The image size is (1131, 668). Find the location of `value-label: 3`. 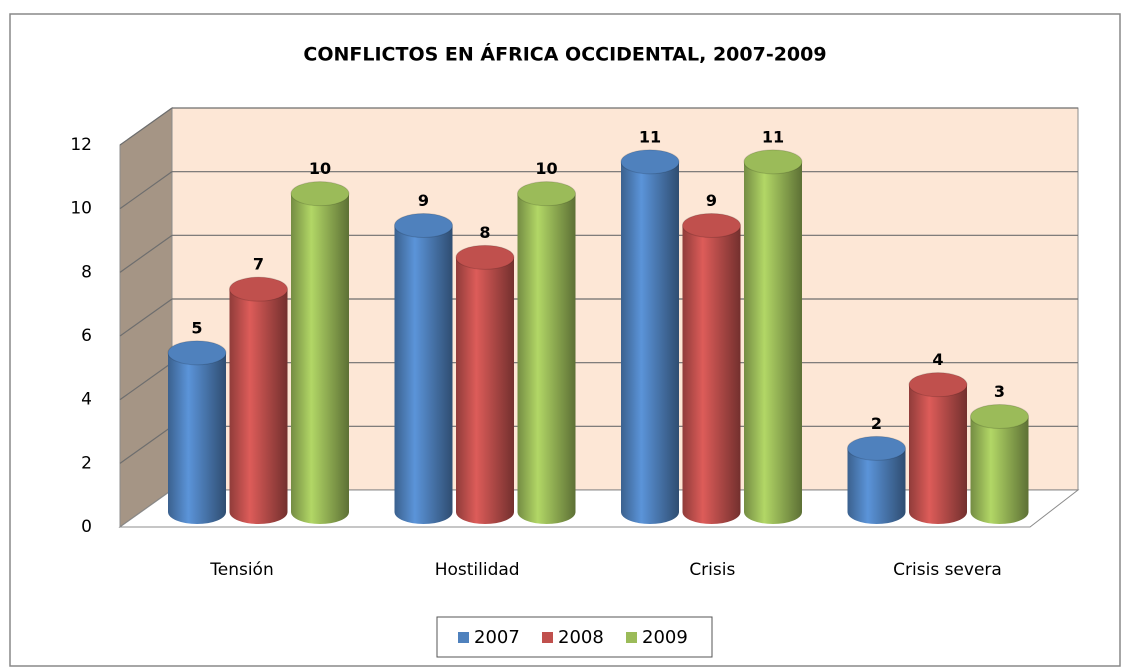

value-label: 3 is located at coordinates (999, 391).